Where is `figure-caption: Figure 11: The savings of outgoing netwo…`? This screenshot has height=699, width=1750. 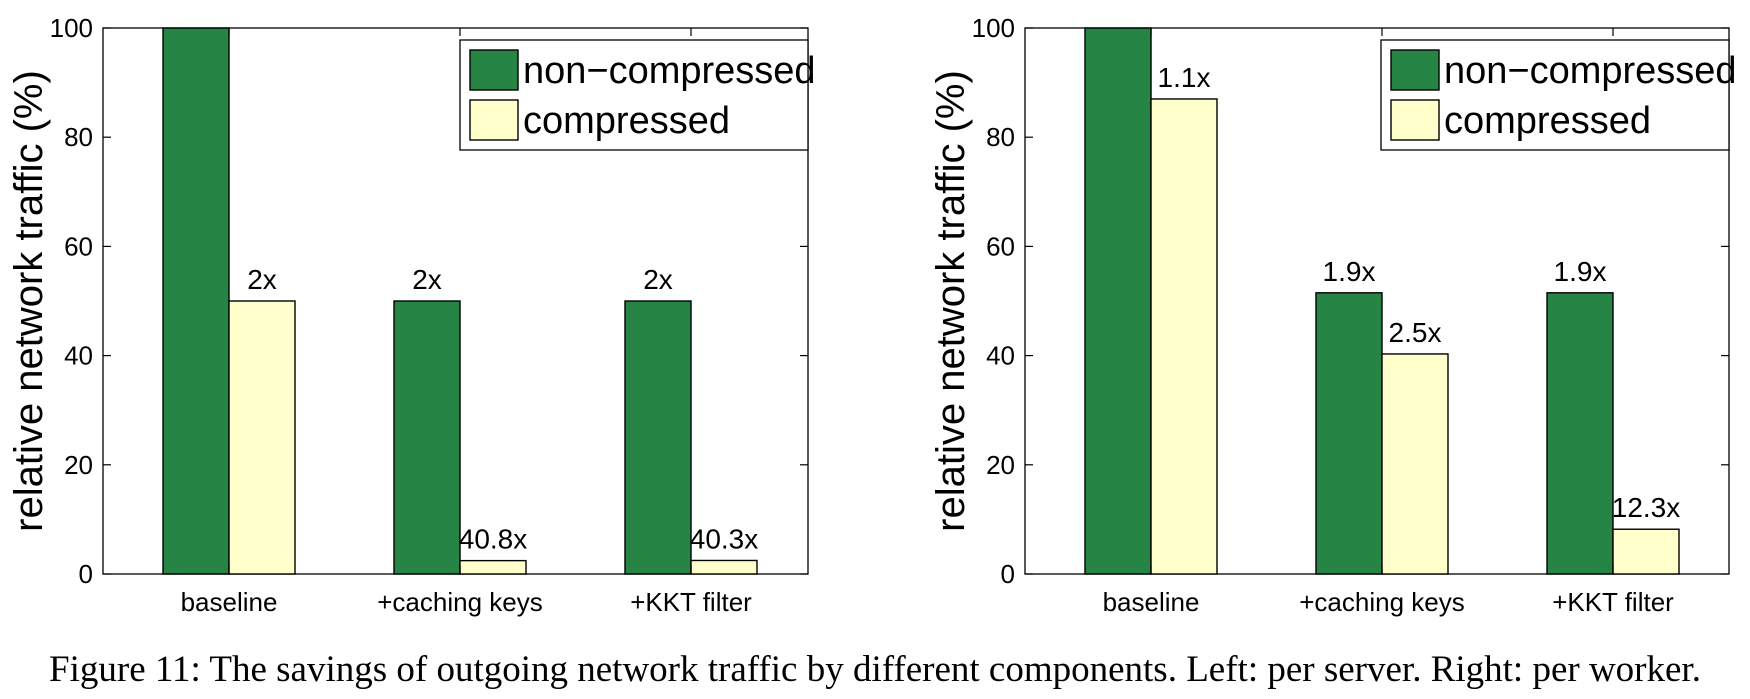
figure-caption: Figure 11: The savings of outgoing netwo… is located at coordinates (875, 669).